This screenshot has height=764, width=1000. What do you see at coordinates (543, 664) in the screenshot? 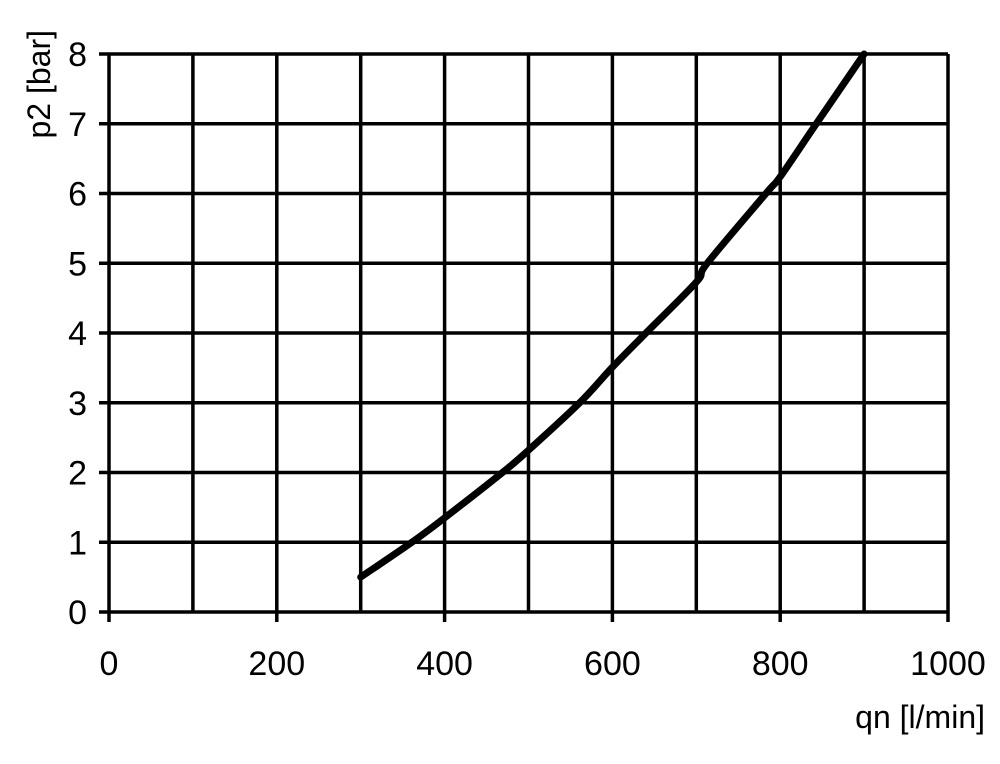
I see `x-tick-labels: 0 200 400 600 800 1000` at bounding box center [543, 664].